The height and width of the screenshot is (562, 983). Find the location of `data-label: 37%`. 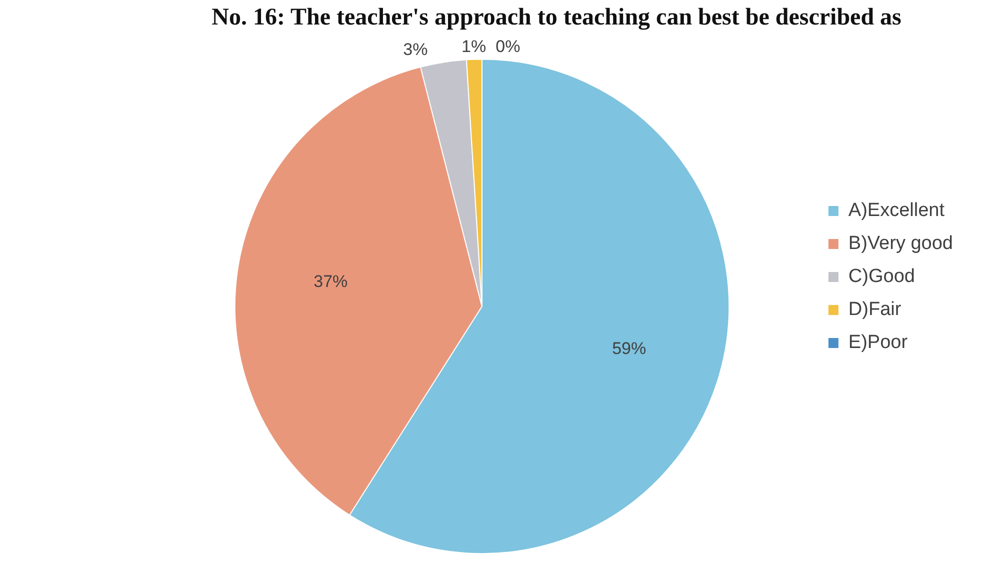

data-label: 37% is located at coordinates (331, 282).